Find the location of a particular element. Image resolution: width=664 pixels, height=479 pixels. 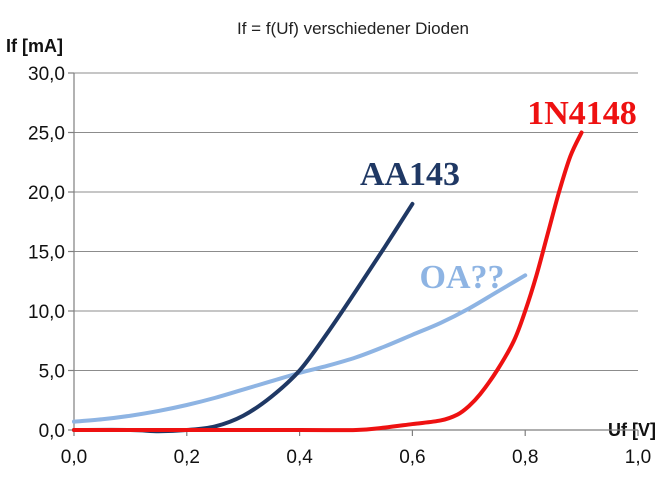

x-tick-label: 0,6 is located at coordinates (412, 457).